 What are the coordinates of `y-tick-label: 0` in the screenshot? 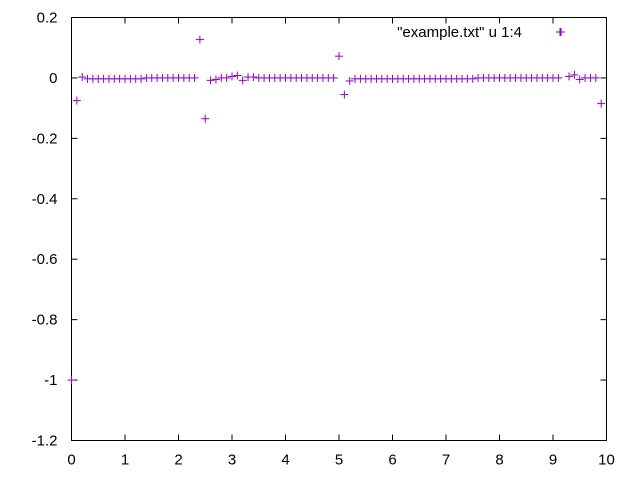 It's located at (53, 78).